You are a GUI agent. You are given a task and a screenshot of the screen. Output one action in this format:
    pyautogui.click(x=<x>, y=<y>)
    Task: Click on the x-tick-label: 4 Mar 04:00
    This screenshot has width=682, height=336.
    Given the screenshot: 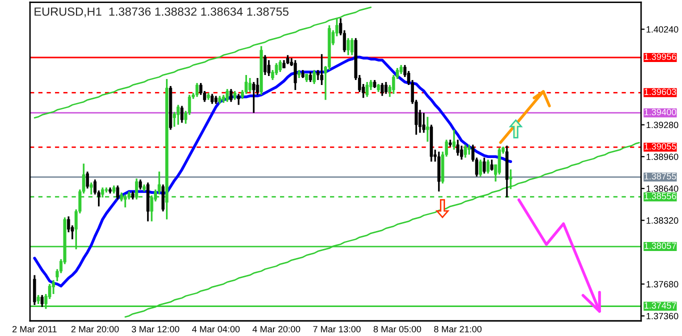 What is the action you would take?
    pyautogui.click(x=216, y=329)
    